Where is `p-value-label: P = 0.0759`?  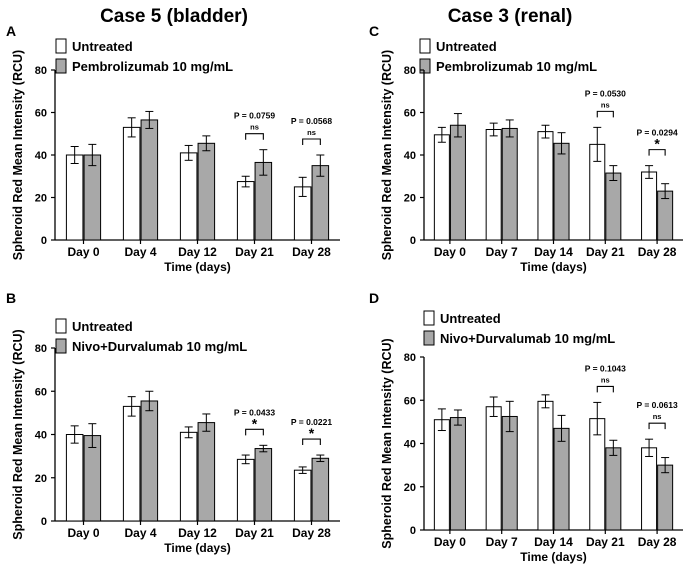 p-value-label: P = 0.0759 is located at coordinates (254, 116).